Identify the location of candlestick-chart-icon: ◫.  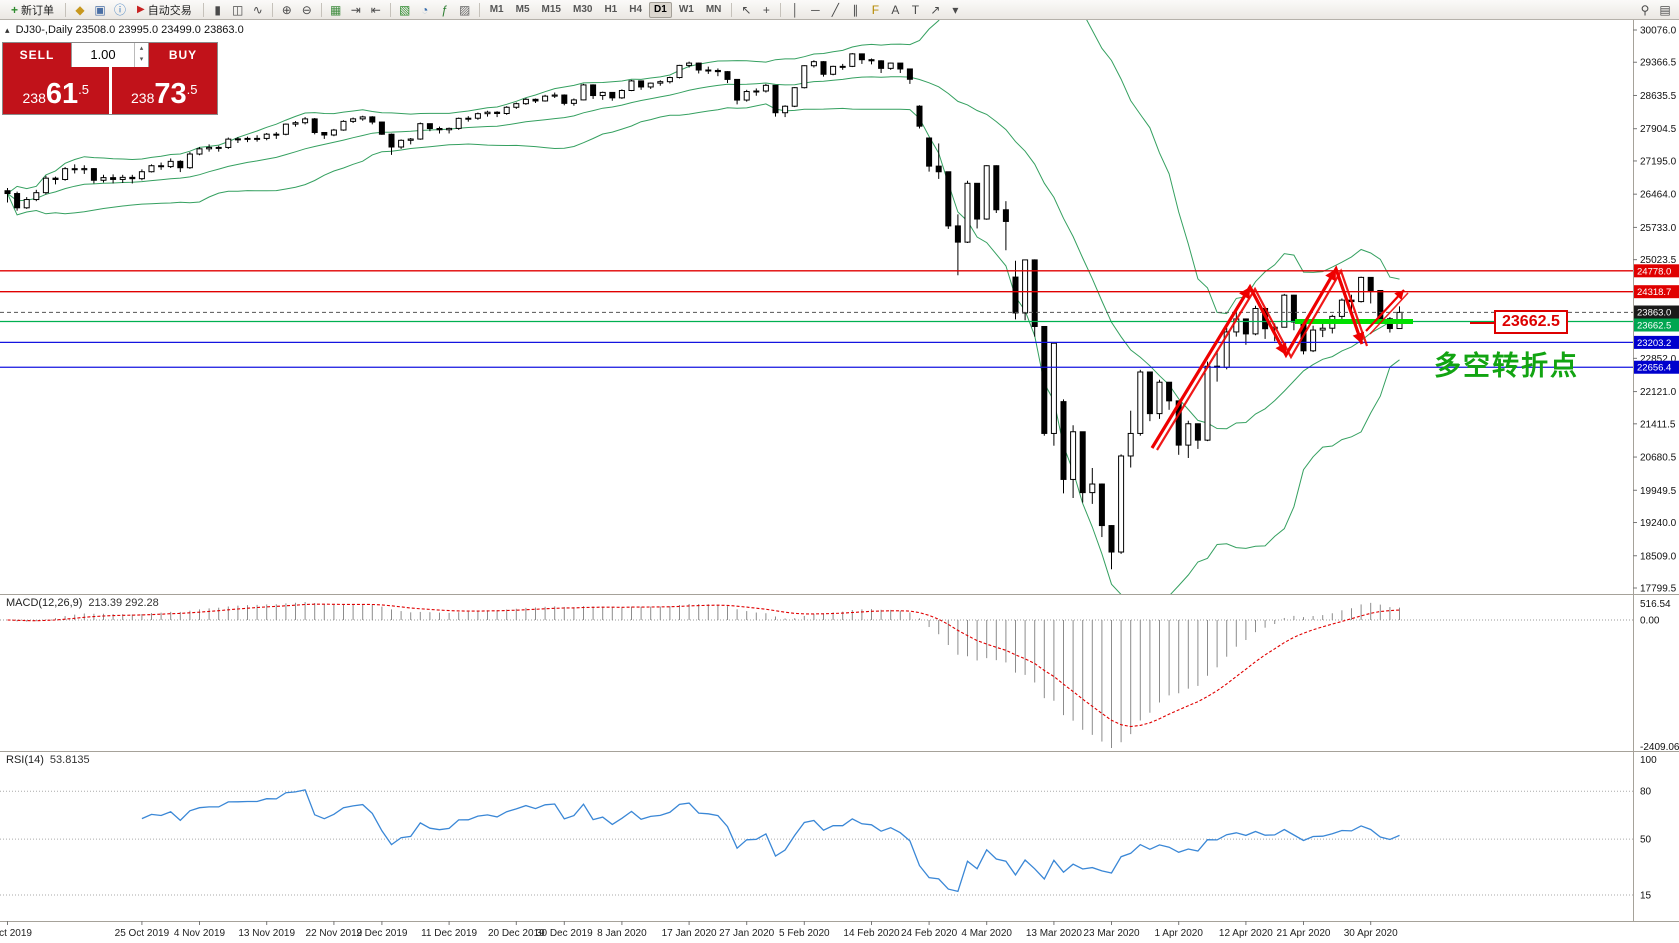
(238, 9).